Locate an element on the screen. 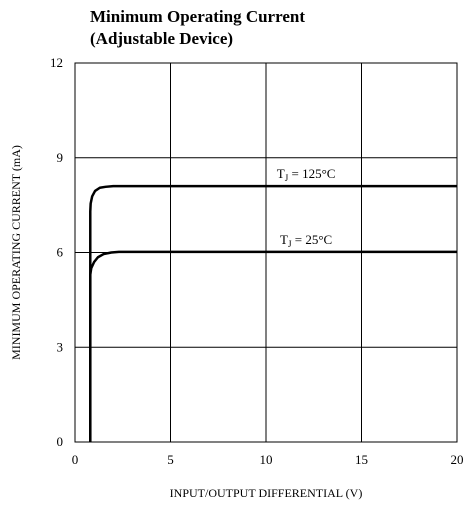 The image size is (466, 506). x-tick-label: 0 is located at coordinates (75, 459).